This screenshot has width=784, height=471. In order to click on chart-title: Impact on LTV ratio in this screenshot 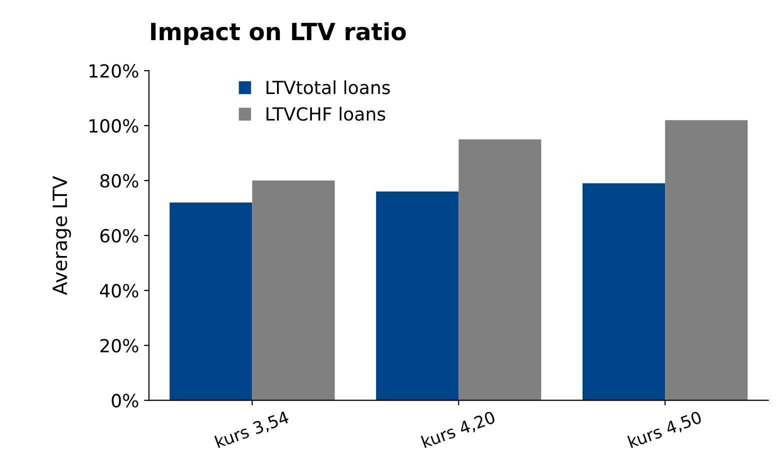, I will do `click(278, 34)`.